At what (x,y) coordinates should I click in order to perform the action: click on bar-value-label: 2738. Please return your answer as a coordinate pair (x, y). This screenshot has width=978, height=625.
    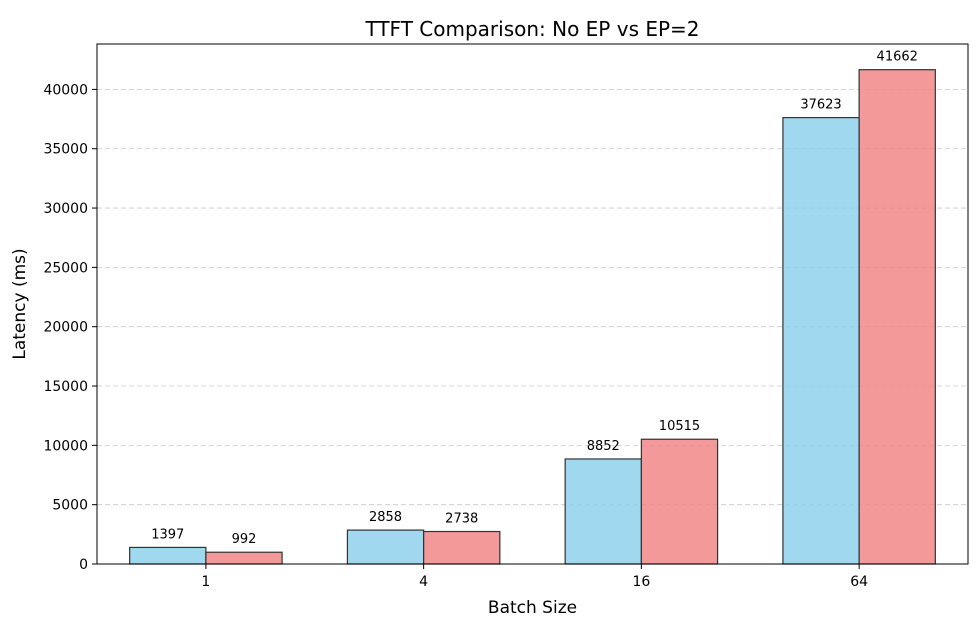
    Looking at the image, I should click on (461, 519).